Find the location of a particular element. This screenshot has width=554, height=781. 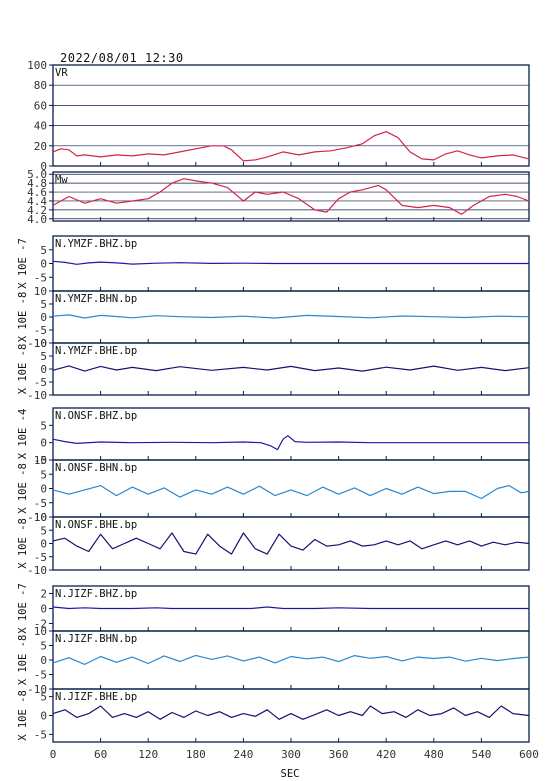

x-tick-label: 540 is located at coordinates (481, 754).